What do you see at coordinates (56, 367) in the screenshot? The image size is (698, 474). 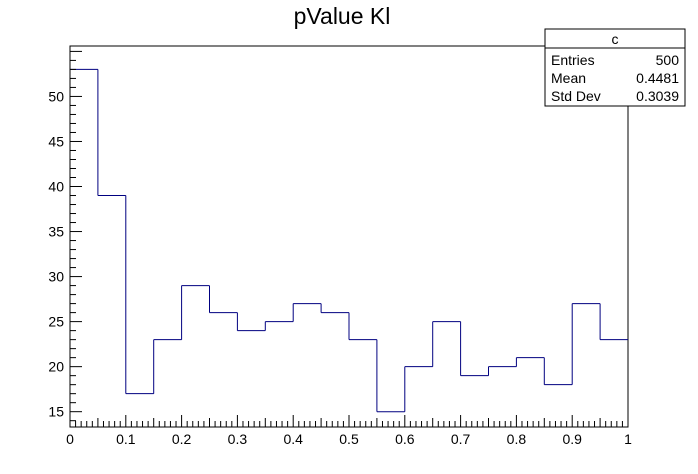 I see `y-tick-label: 20` at bounding box center [56, 367].